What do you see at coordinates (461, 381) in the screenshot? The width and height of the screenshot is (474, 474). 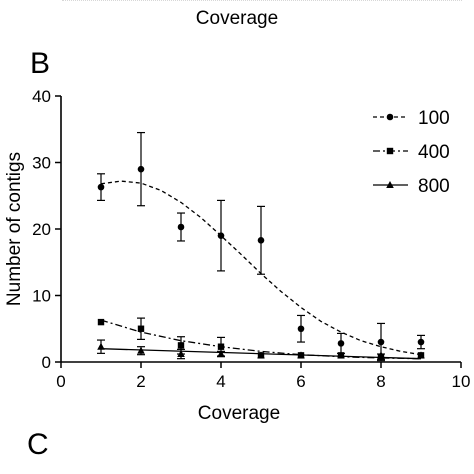 I see `x-tick-label: 10` at bounding box center [461, 381].